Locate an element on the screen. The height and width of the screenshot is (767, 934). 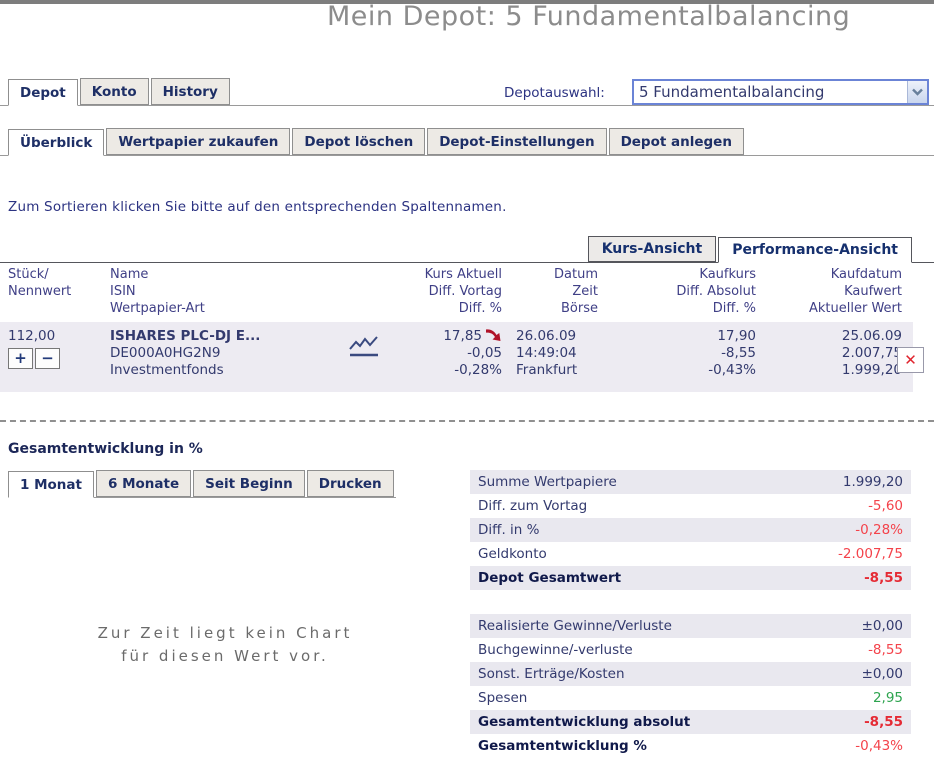
summary-row: Diff. in % -0,28% is located at coordinates (690, 530).